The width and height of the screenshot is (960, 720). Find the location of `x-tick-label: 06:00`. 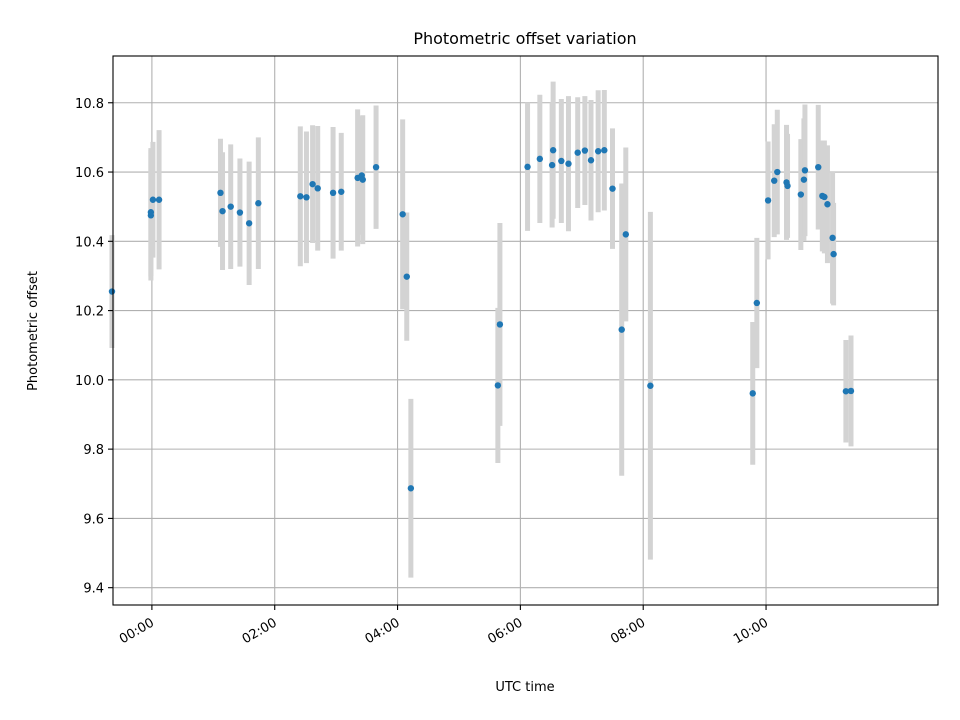

x-tick-label: 06:00 is located at coordinates (505, 631).